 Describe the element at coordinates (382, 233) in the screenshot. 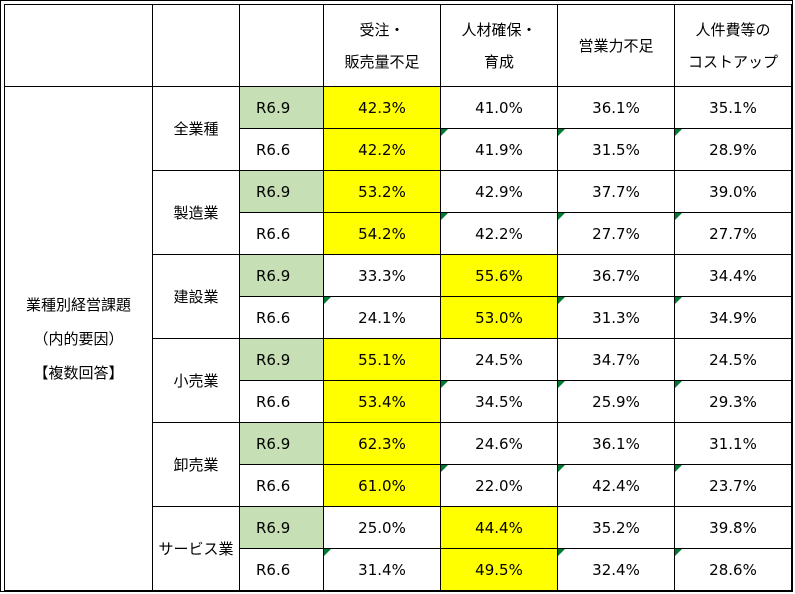

I see `value-cell: 54.2%` at that location.